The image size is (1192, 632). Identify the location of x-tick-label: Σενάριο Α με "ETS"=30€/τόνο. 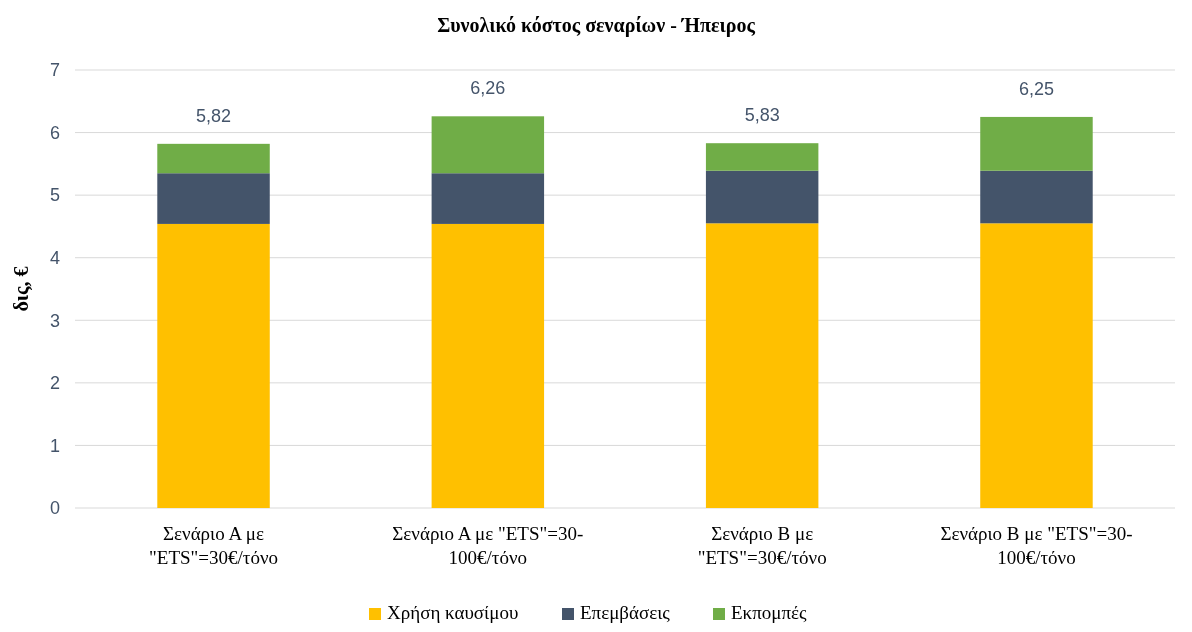
(214, 545).